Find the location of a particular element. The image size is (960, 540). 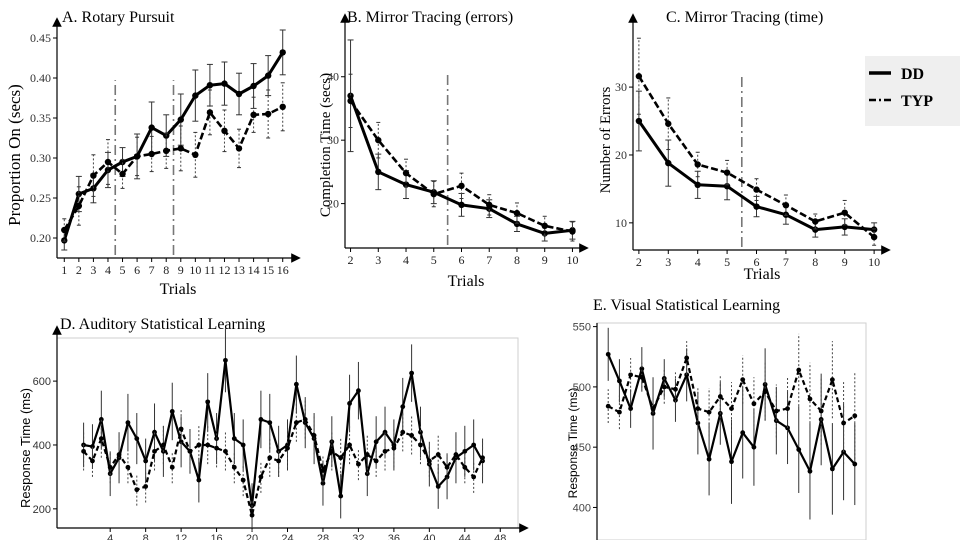

y-tick-label: 0.45 is located at coordinates (40, 38).